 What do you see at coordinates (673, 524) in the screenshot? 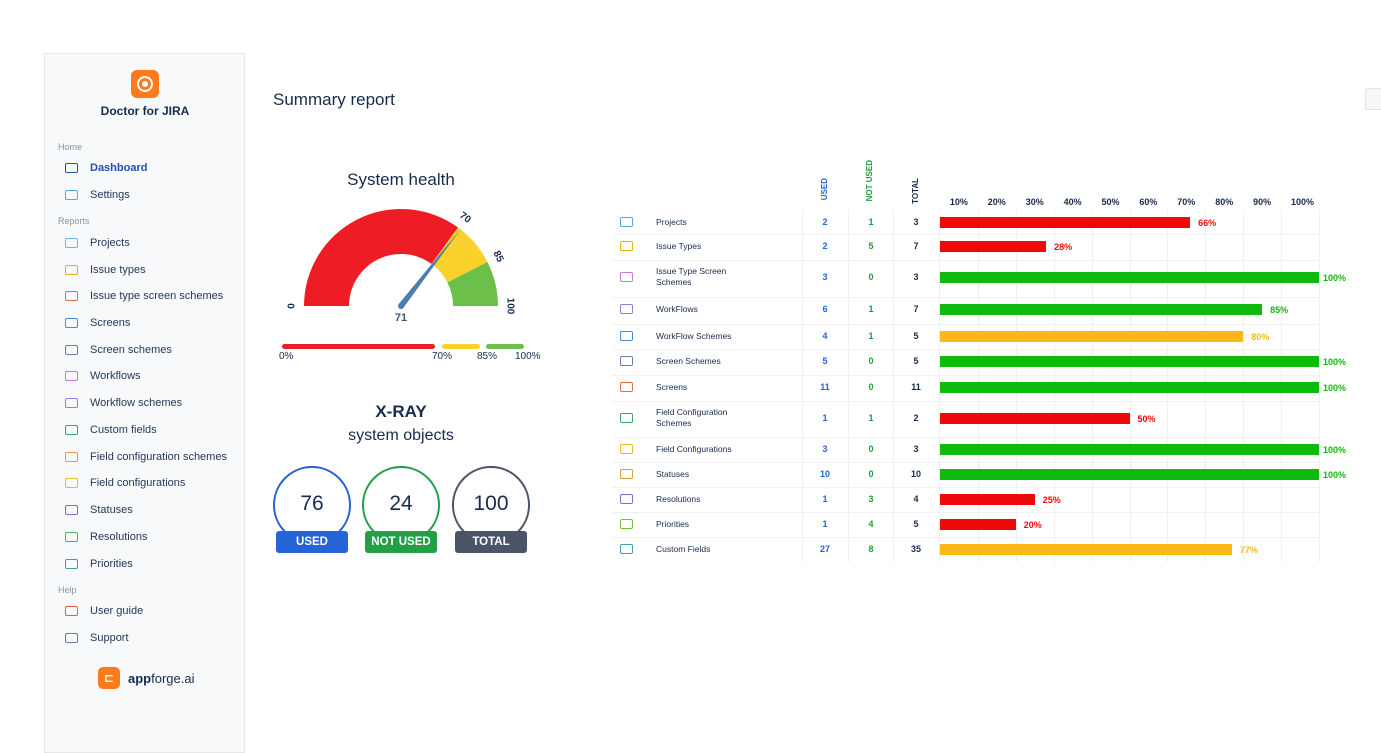
I see `row-name-priorities: Priorities` at bounding box center [673, 524].